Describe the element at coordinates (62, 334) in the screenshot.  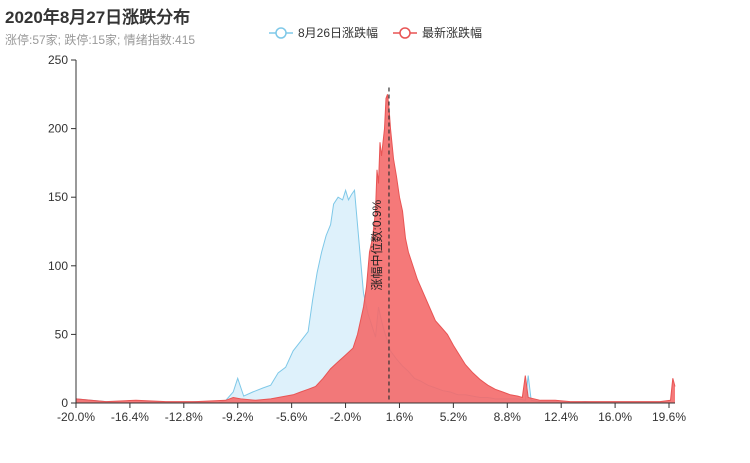
I see `y-tick-label: 50` at that location.